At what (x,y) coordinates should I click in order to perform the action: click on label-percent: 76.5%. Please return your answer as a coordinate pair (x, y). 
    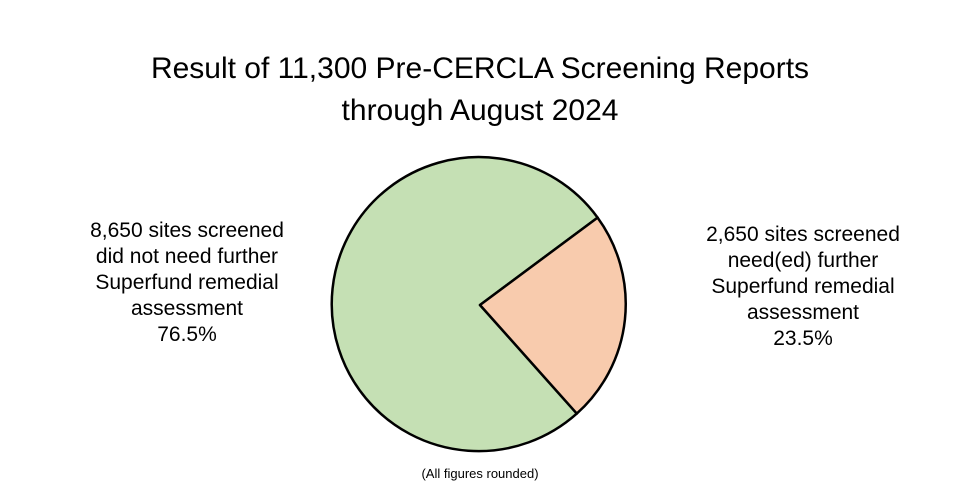
    Looking at the image, I should click on (187, 334).